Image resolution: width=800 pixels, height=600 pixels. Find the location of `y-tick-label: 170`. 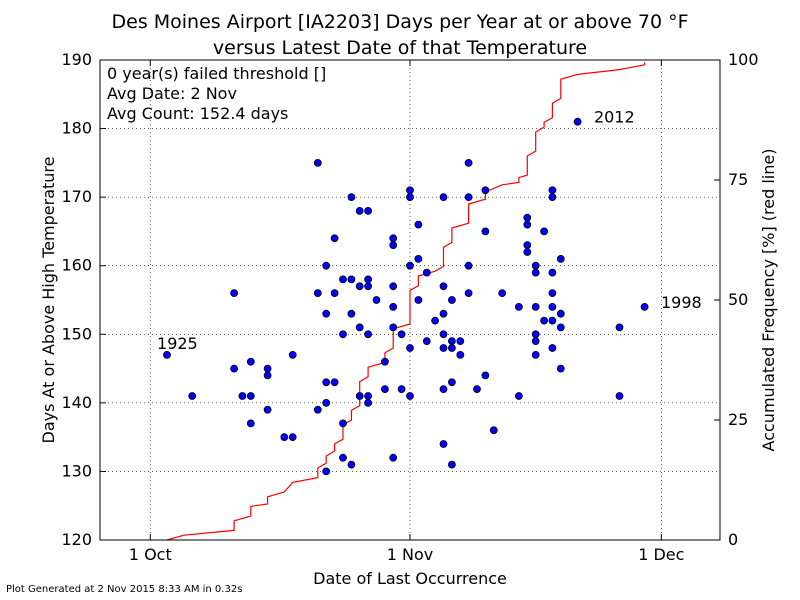

y-tick-label: 170 is located at coordinates (76, 196).